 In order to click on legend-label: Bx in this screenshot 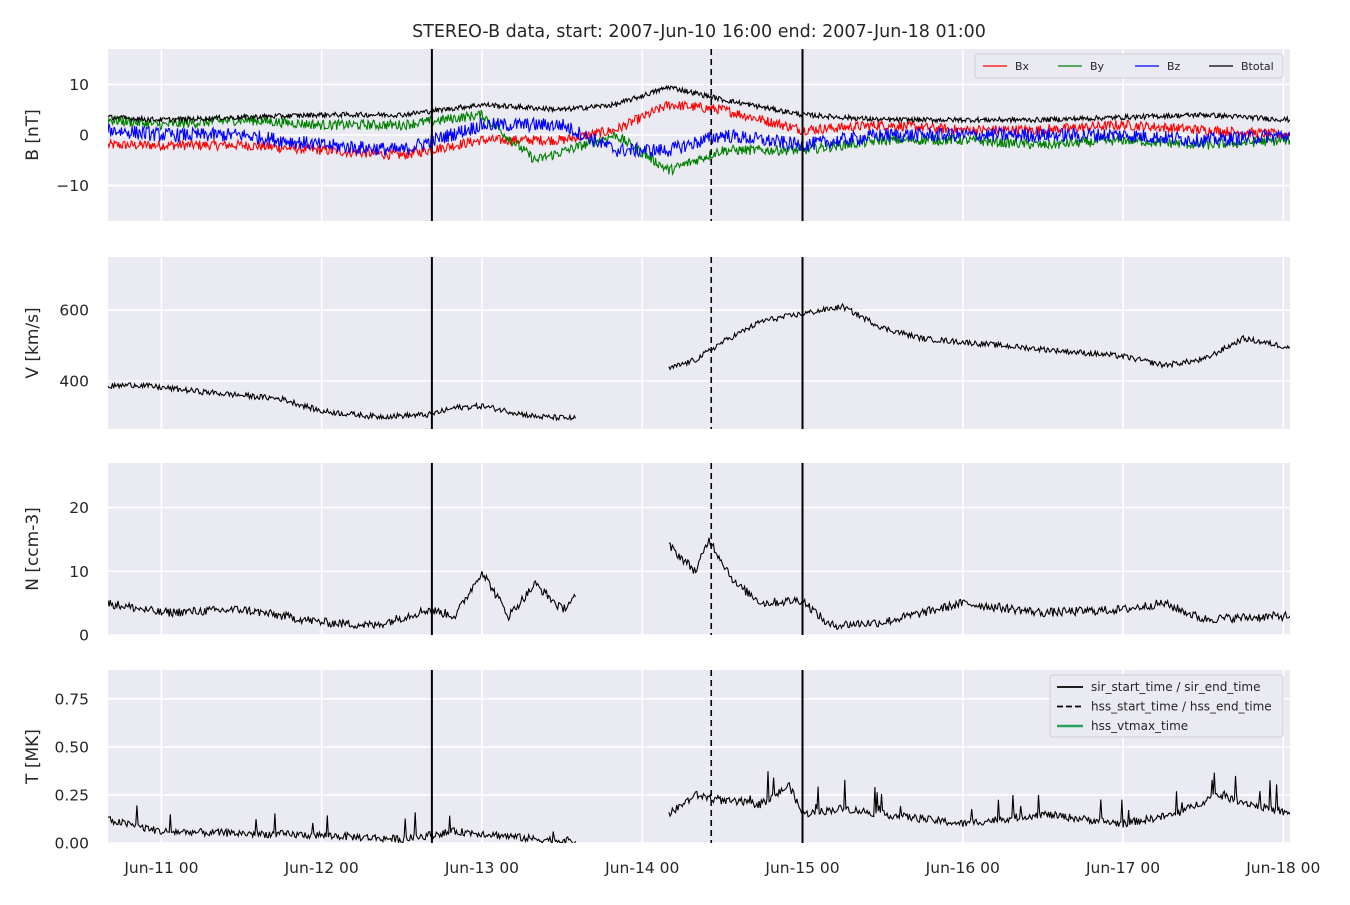, I will do `click(1022, 66)`.